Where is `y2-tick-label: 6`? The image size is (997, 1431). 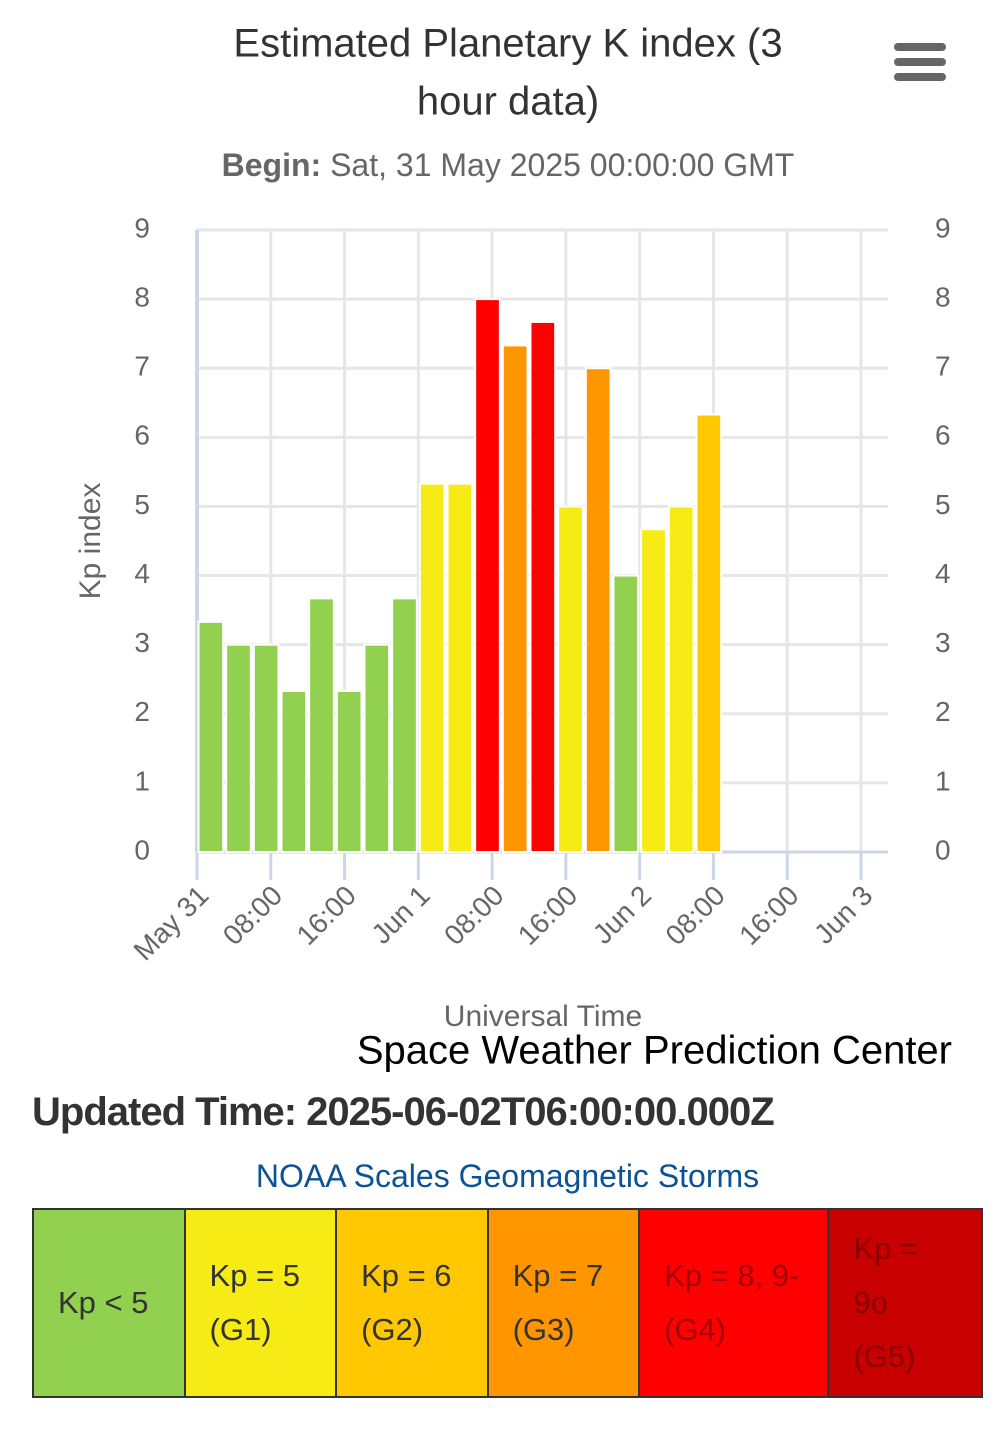
y2-tick-label: 6 is located at coordinates (943, 435).